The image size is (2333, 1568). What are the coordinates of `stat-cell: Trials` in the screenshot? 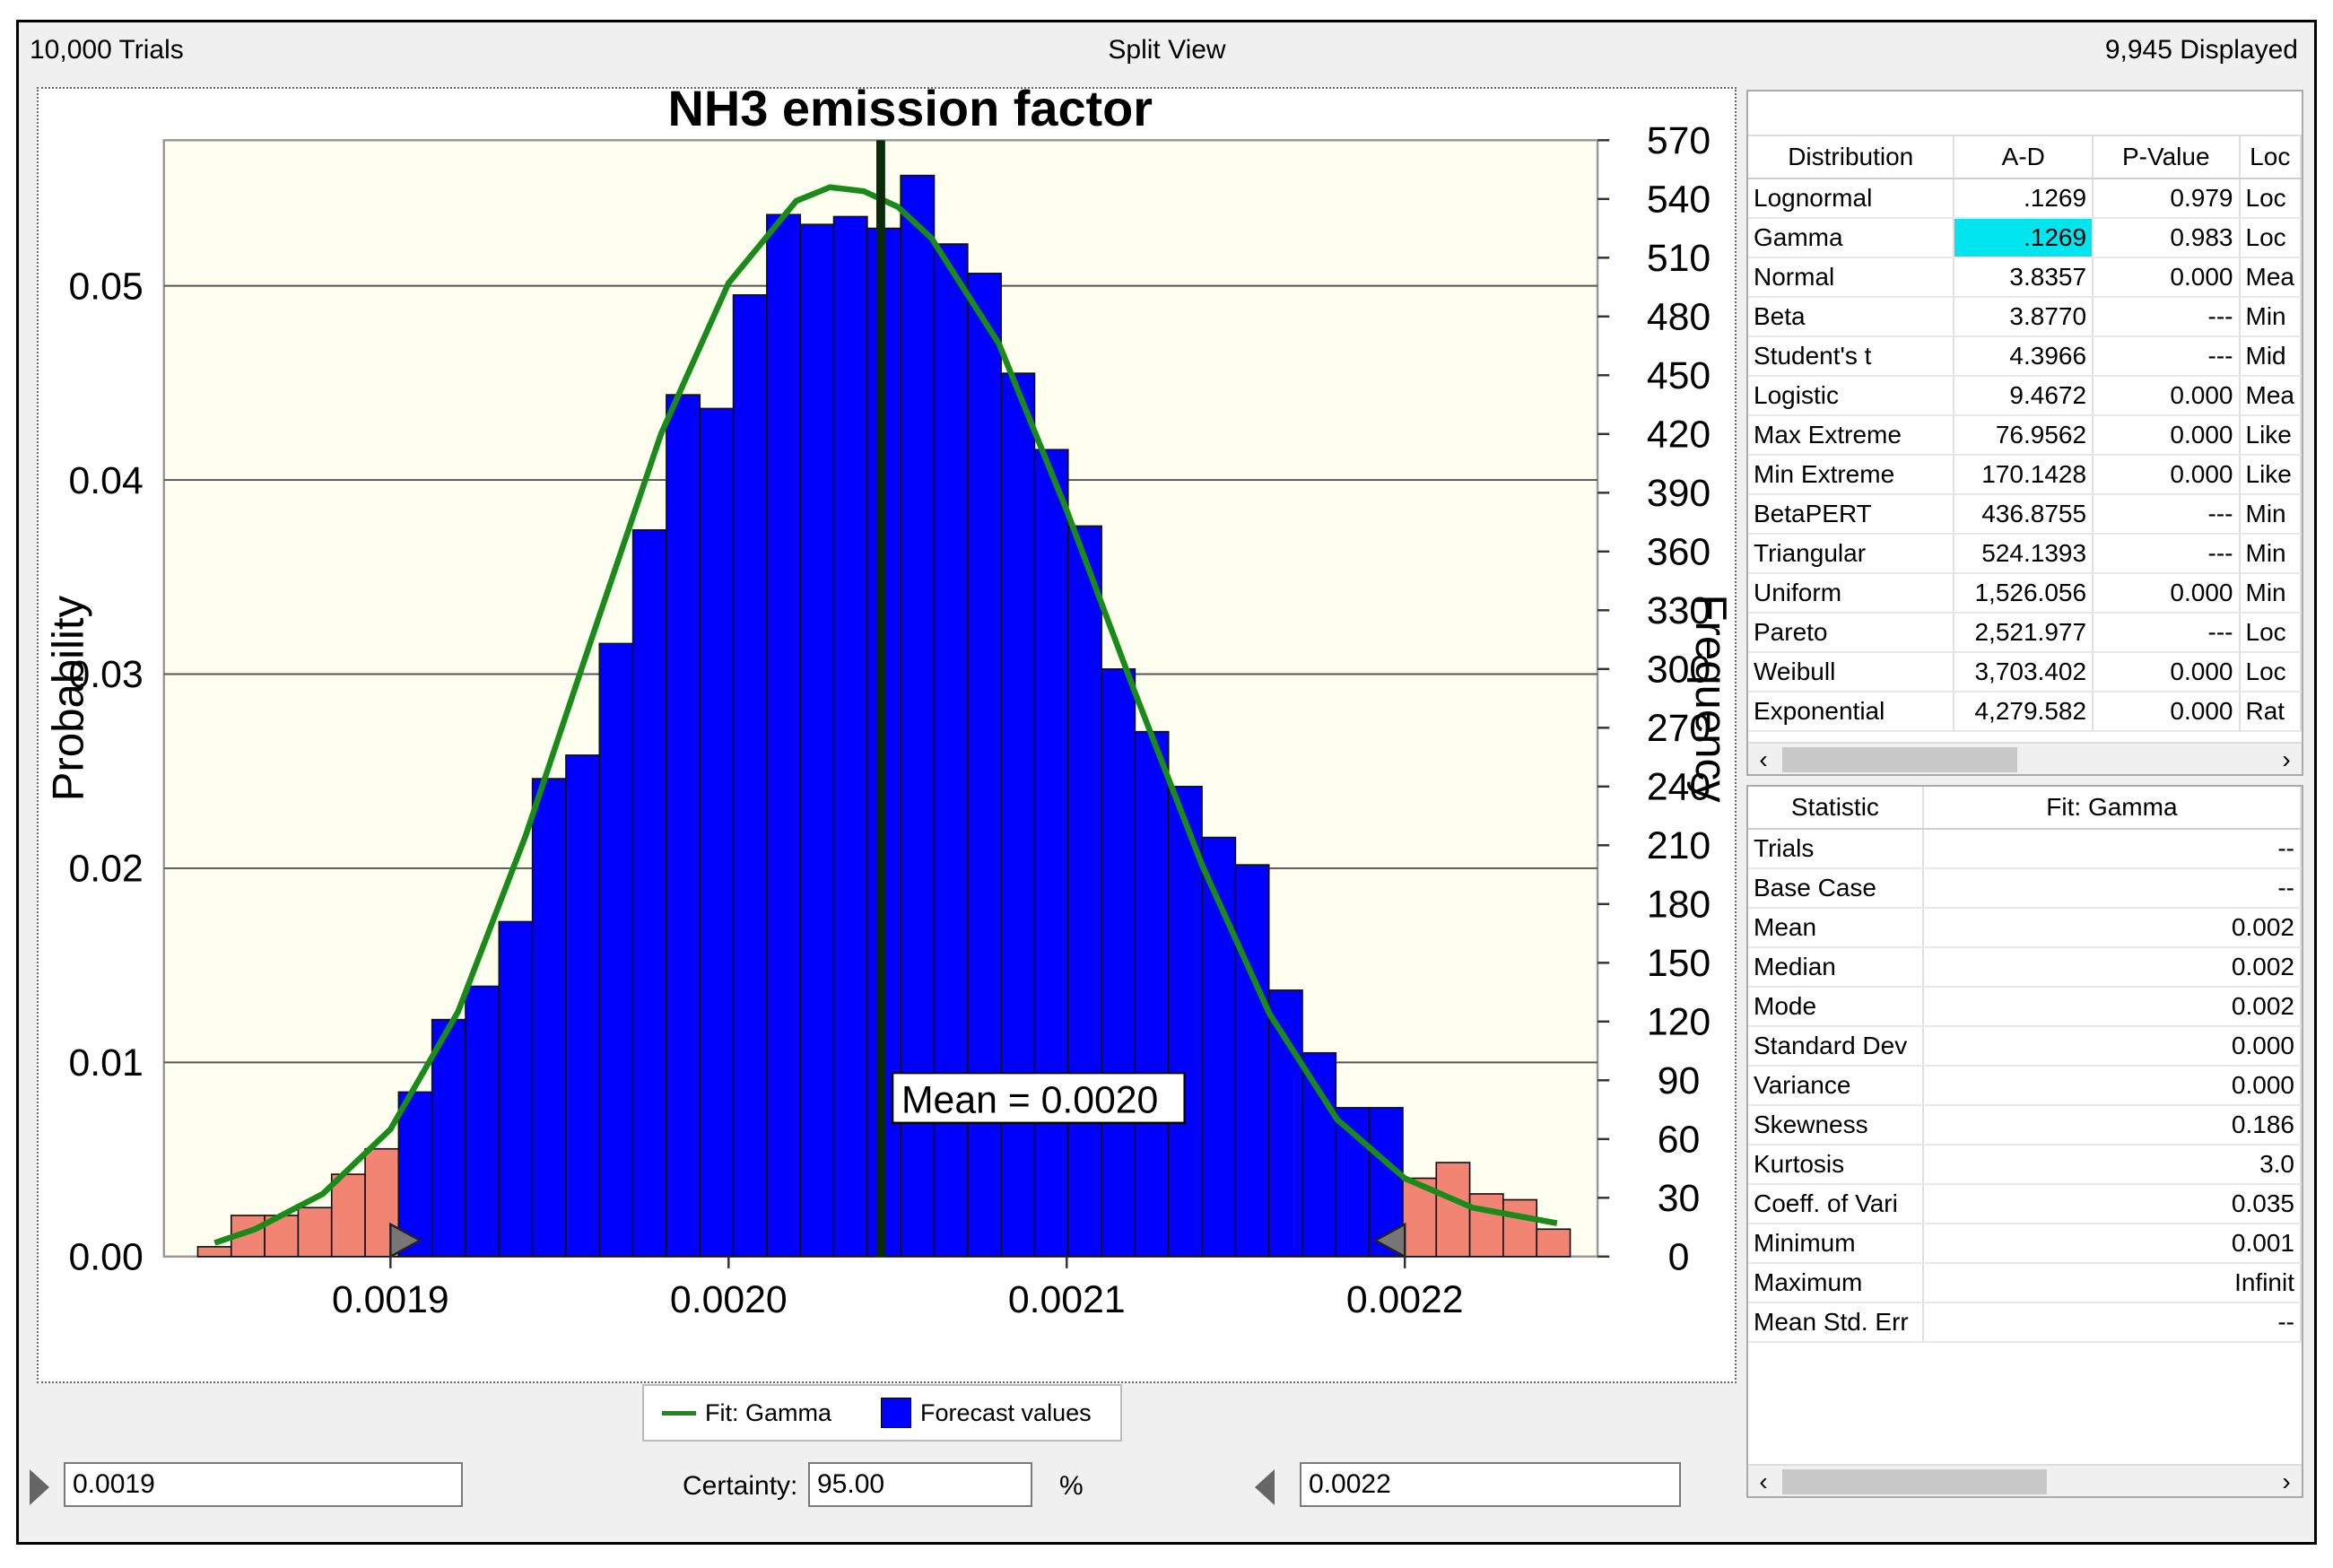 It's located at (1836, 849).